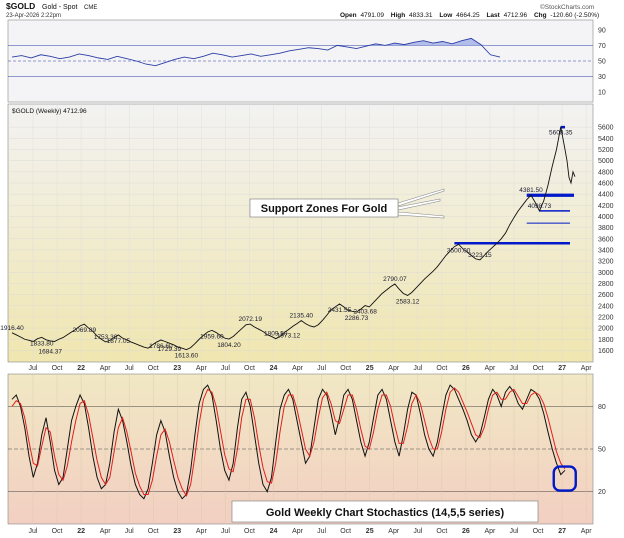  Describe the element at coordinates (562, 531) in the screenshot. I see `stoch-x-tick-label: 27` at that location.